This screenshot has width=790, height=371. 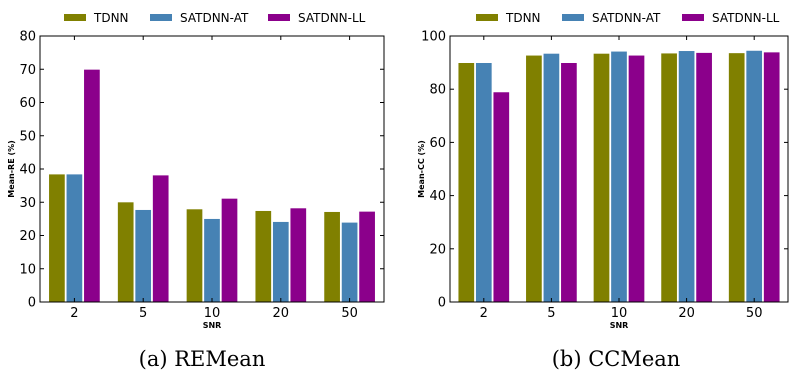 I want to click on x-axis-label-remean: SNR, so click(x=212, y=325).